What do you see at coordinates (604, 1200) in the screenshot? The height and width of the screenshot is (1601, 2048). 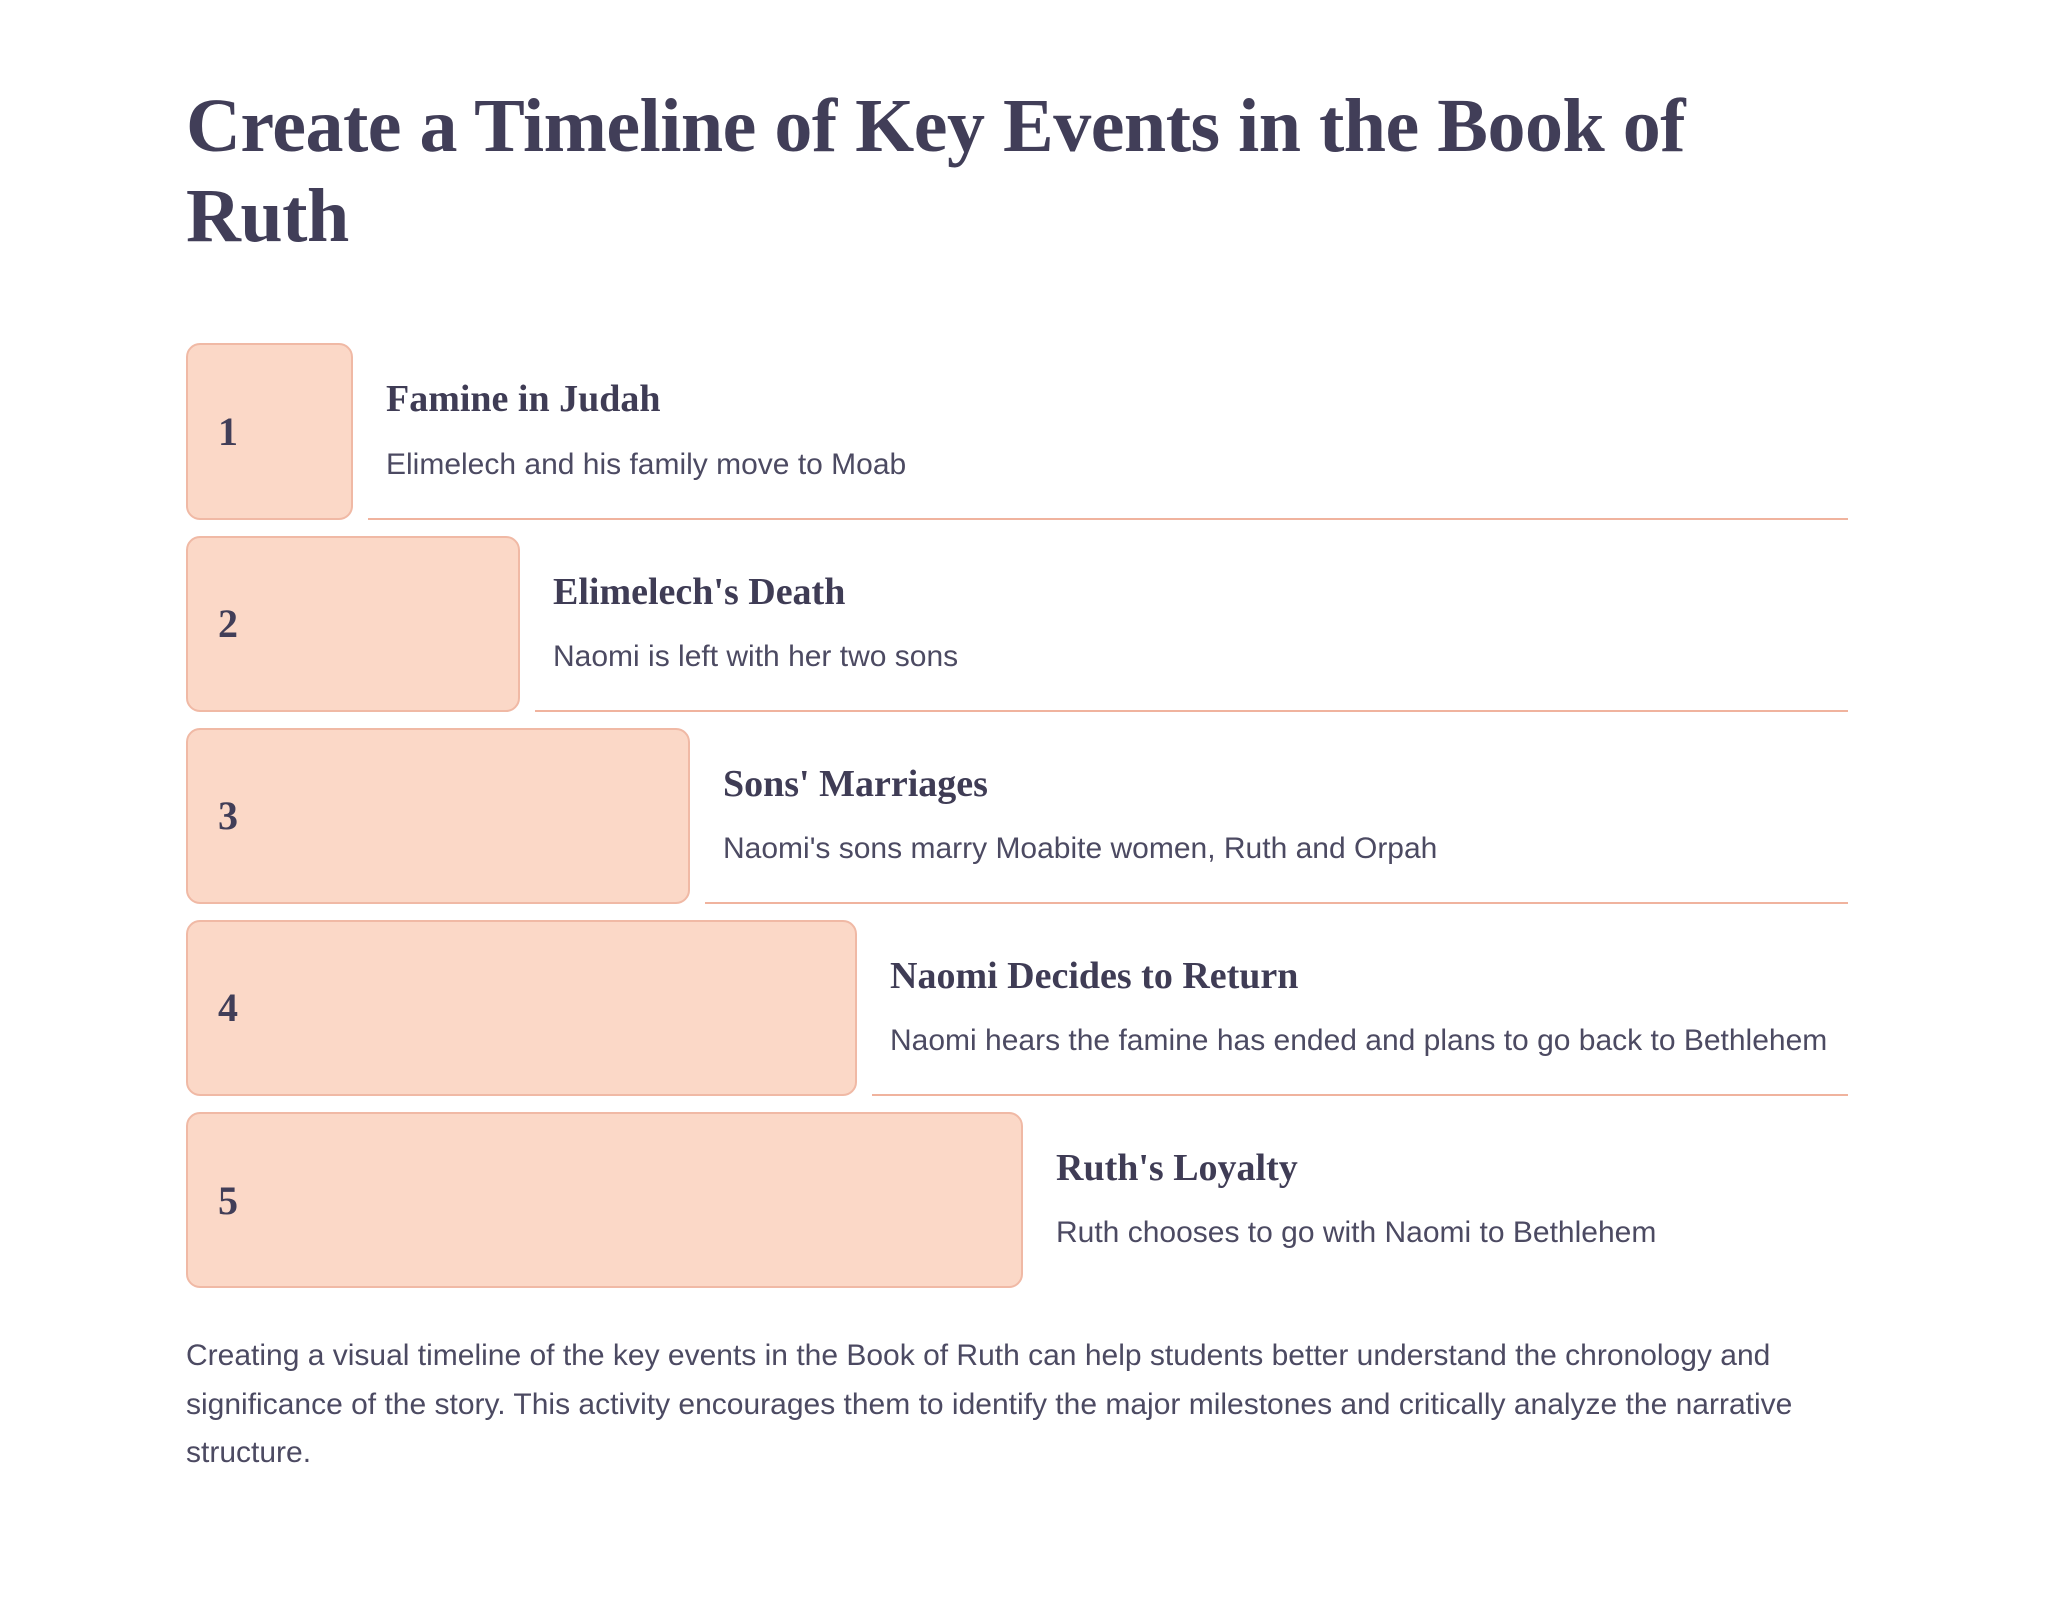 I see `timeline-step-bar-5: 5` at bounding box center [604, 1200].